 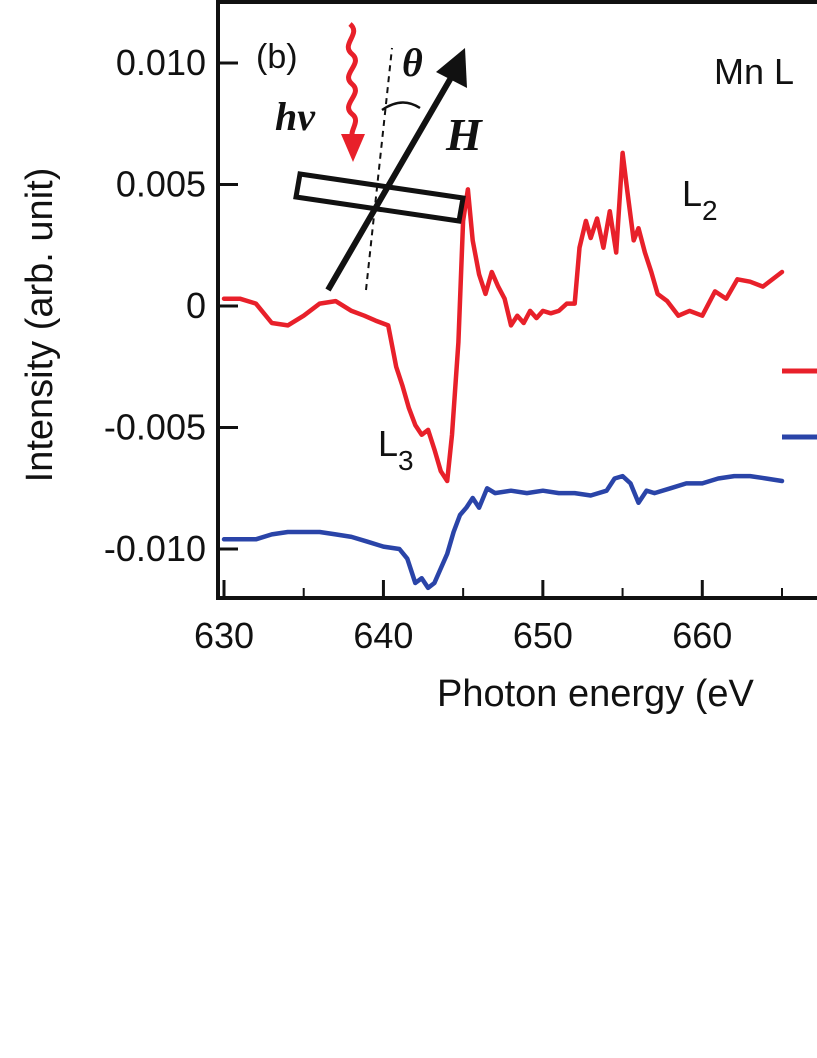 What do you see at coordinates (710, 210) in the screenshot?
I see `l2-label-sub: 2` at bounding box center [710, 210].